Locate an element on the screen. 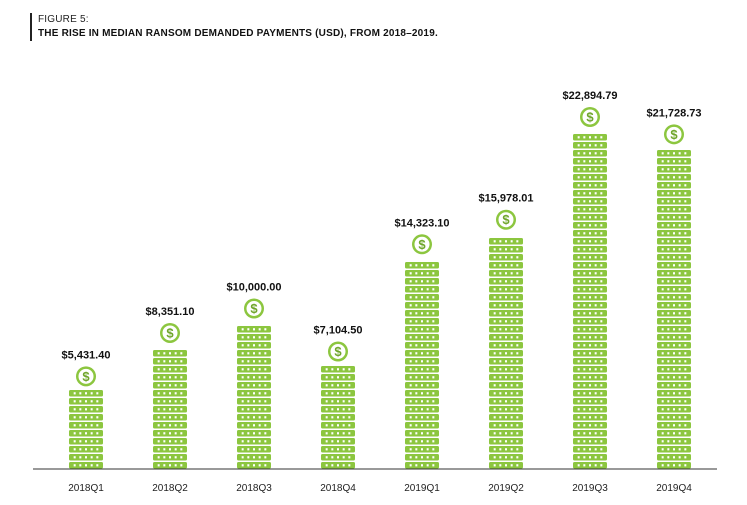  bar-2018q3: $ is located at coordinates (254, 383).